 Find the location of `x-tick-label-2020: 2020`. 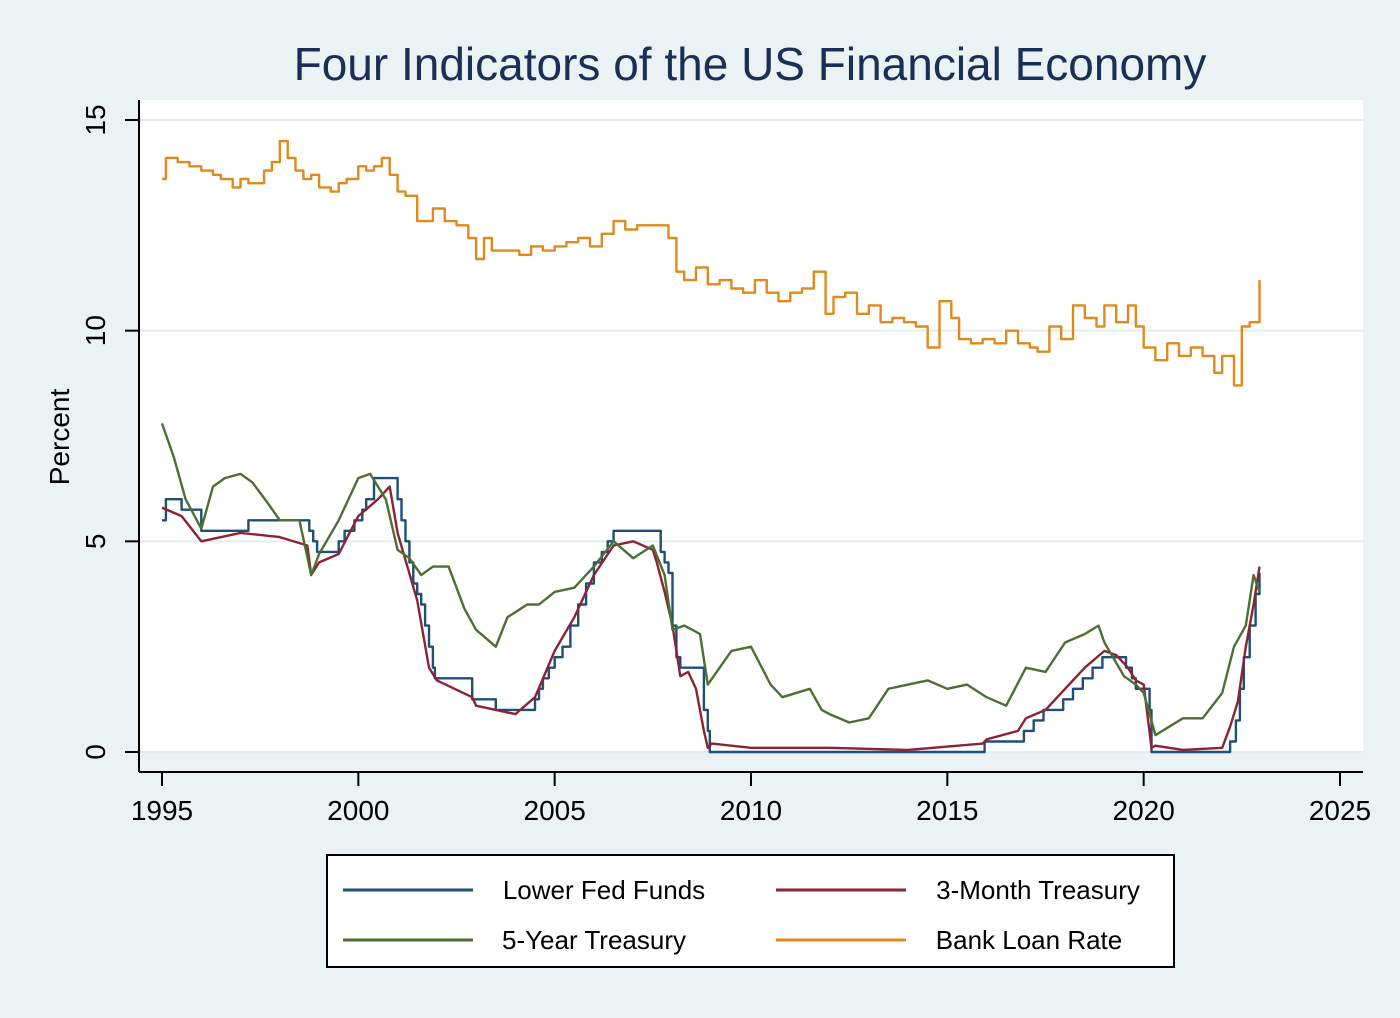

x-tick-label-2020: 2020 is located at coordinates (1144, 810).